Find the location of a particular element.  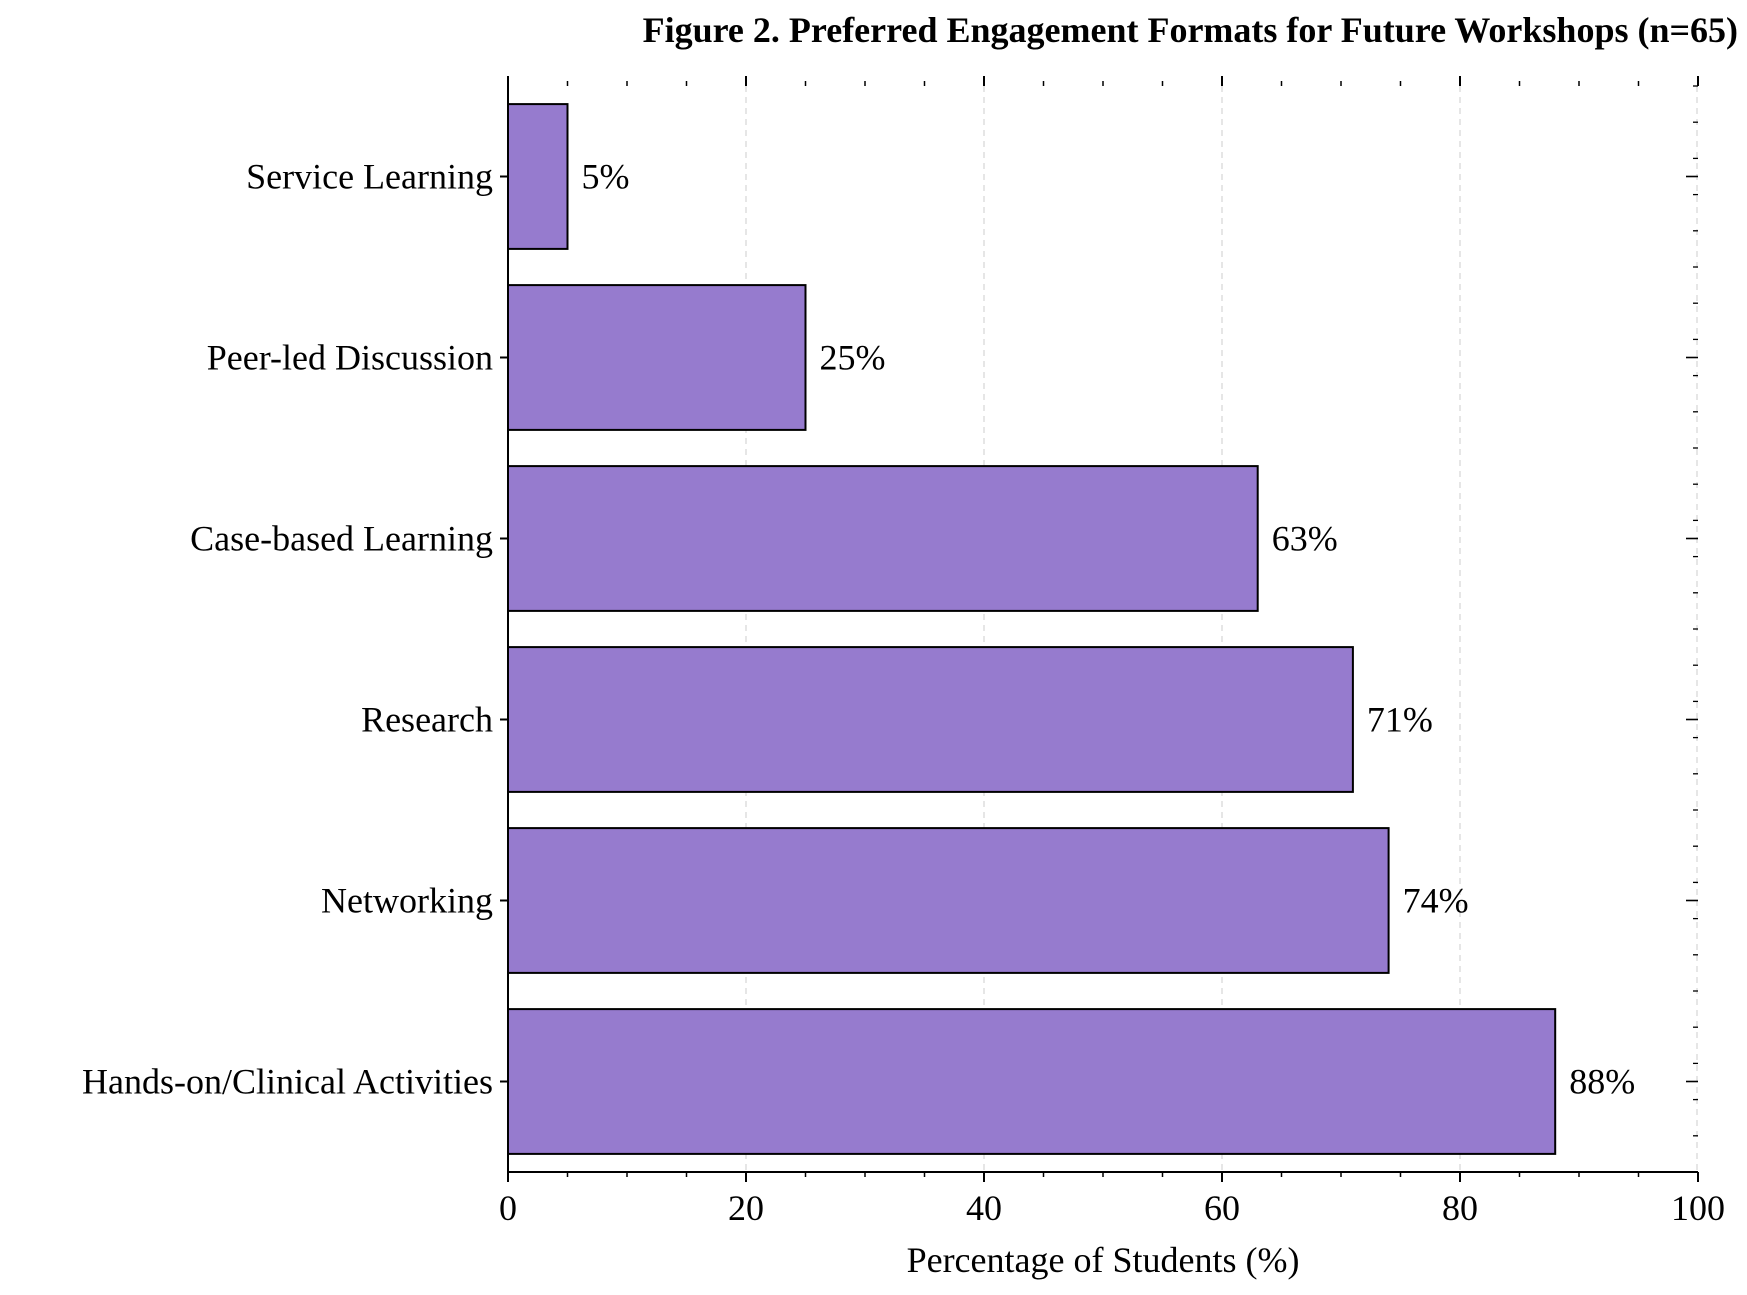

data-label: 5% is located at coordinates (606, 177).